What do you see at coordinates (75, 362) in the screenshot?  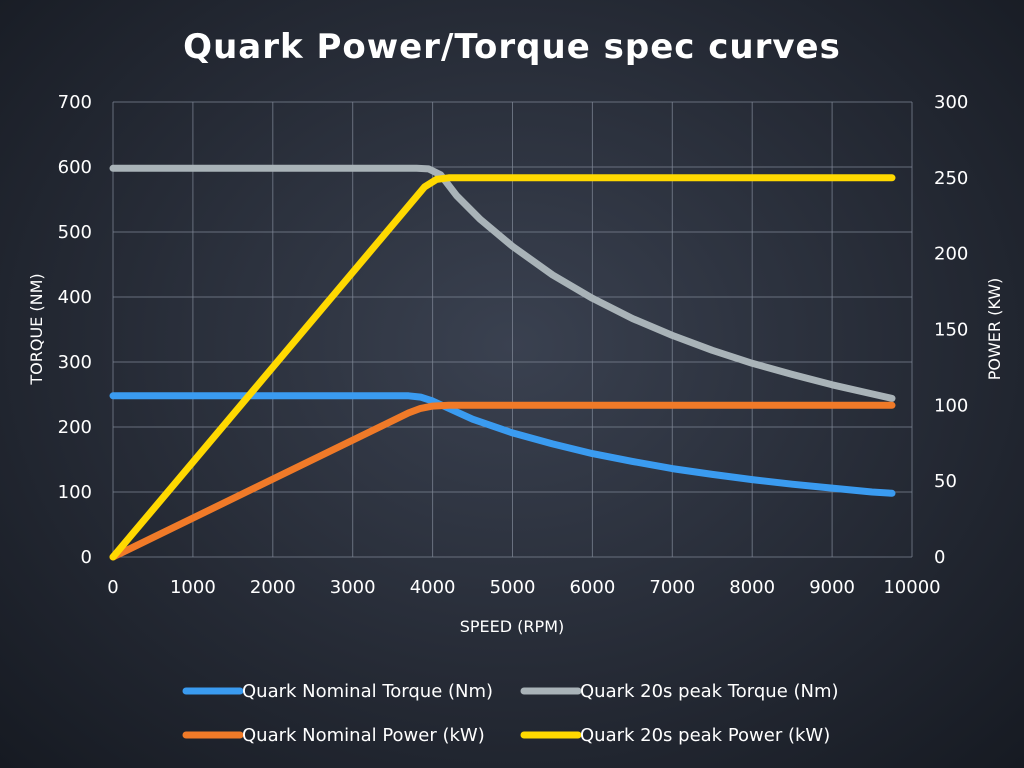 I see `y-tick-label: 300` at bounding box center [75, 362].